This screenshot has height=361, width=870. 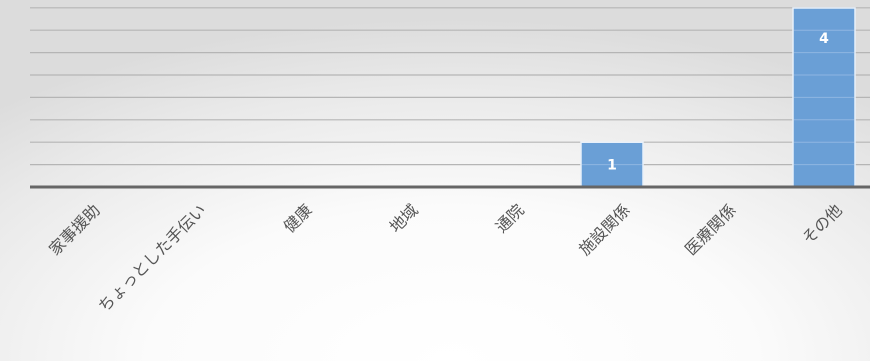 I want to click on tick-label-5: 通院, so click(x=510, y=218).